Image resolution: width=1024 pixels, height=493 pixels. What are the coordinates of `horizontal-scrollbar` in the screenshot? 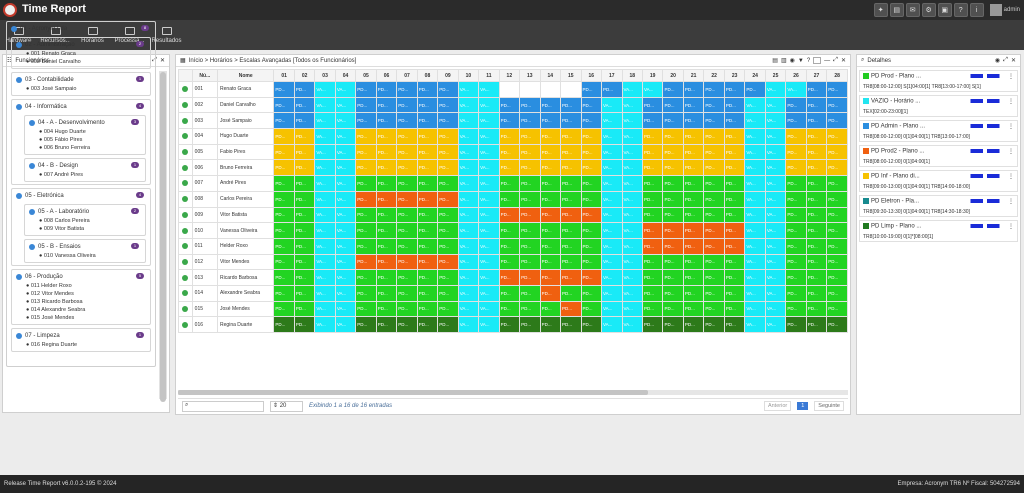 It's located at (513, 392).